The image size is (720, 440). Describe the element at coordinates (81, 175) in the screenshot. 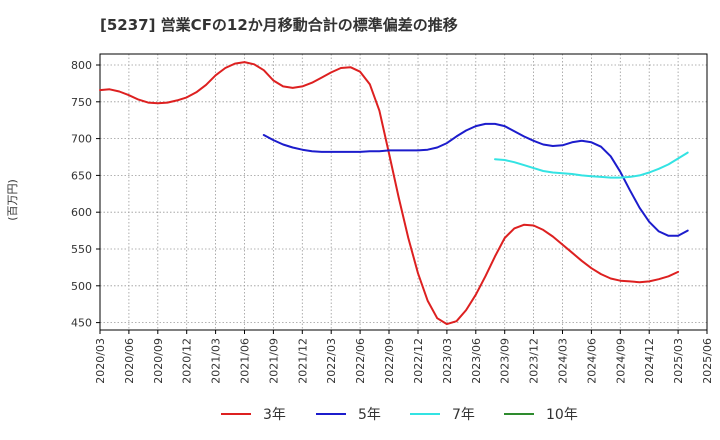

I see `y-tick-label: 650` at that location.